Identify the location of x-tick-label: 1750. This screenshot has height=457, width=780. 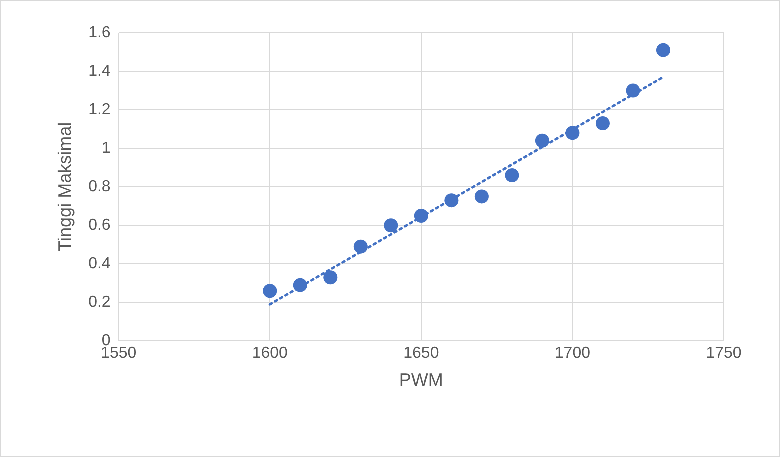
(724, 353).